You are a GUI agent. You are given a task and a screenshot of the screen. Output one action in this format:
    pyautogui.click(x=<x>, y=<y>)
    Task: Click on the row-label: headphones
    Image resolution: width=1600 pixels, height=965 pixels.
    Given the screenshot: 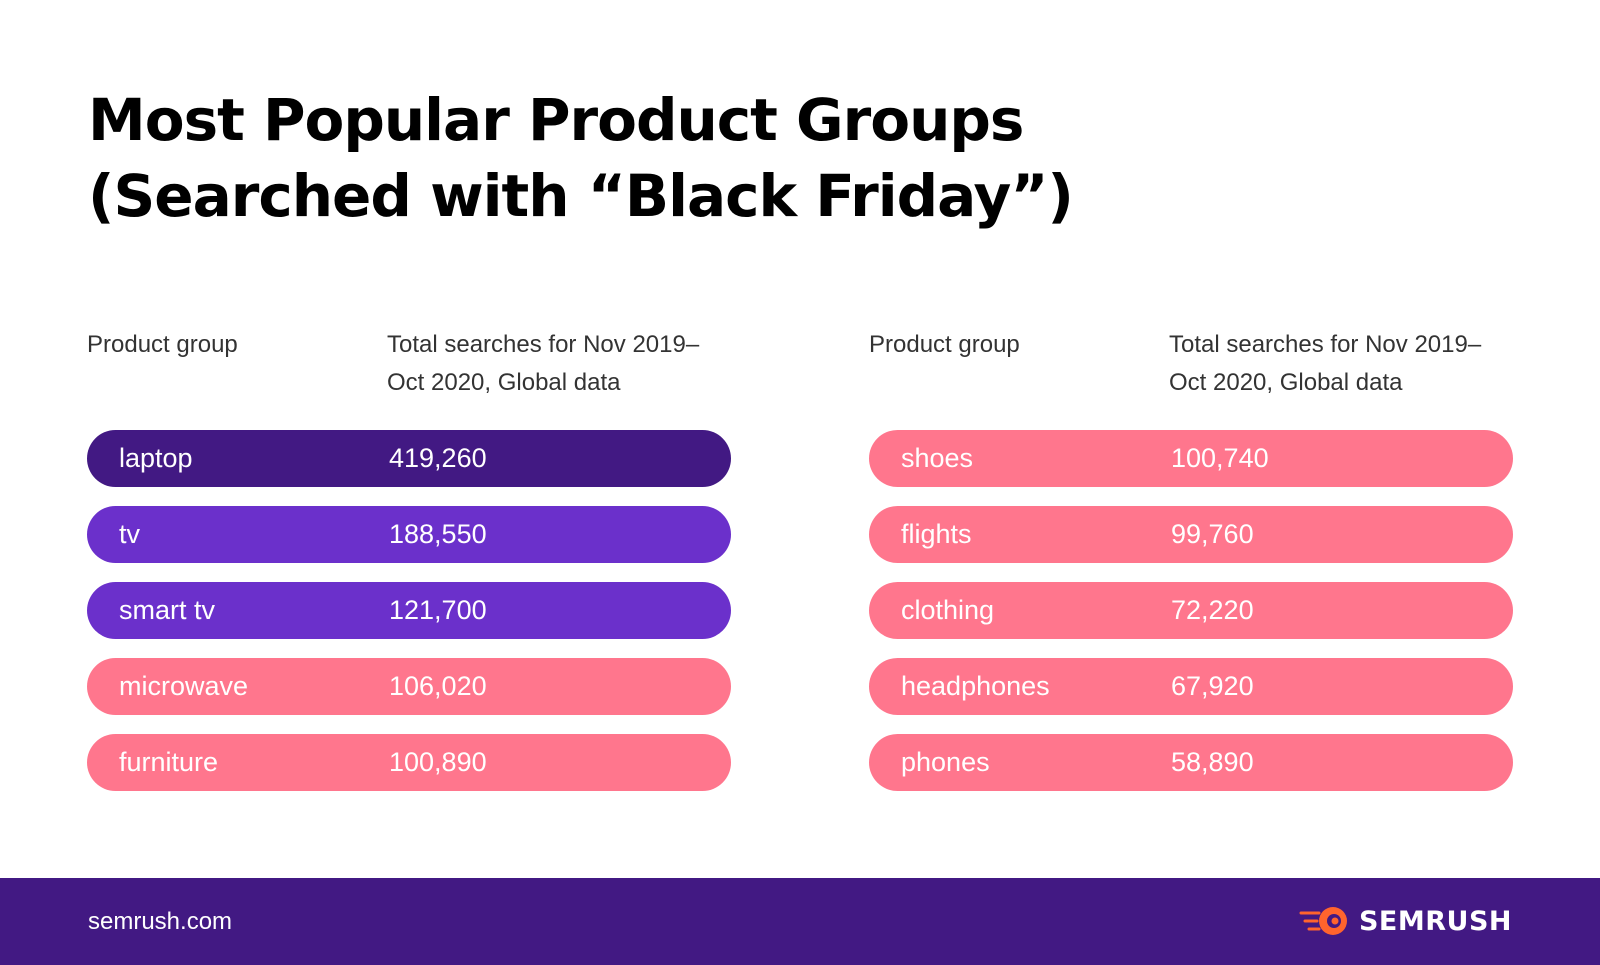 What is the action you would take?
    pyautogui.click(x=975, y=686)
    